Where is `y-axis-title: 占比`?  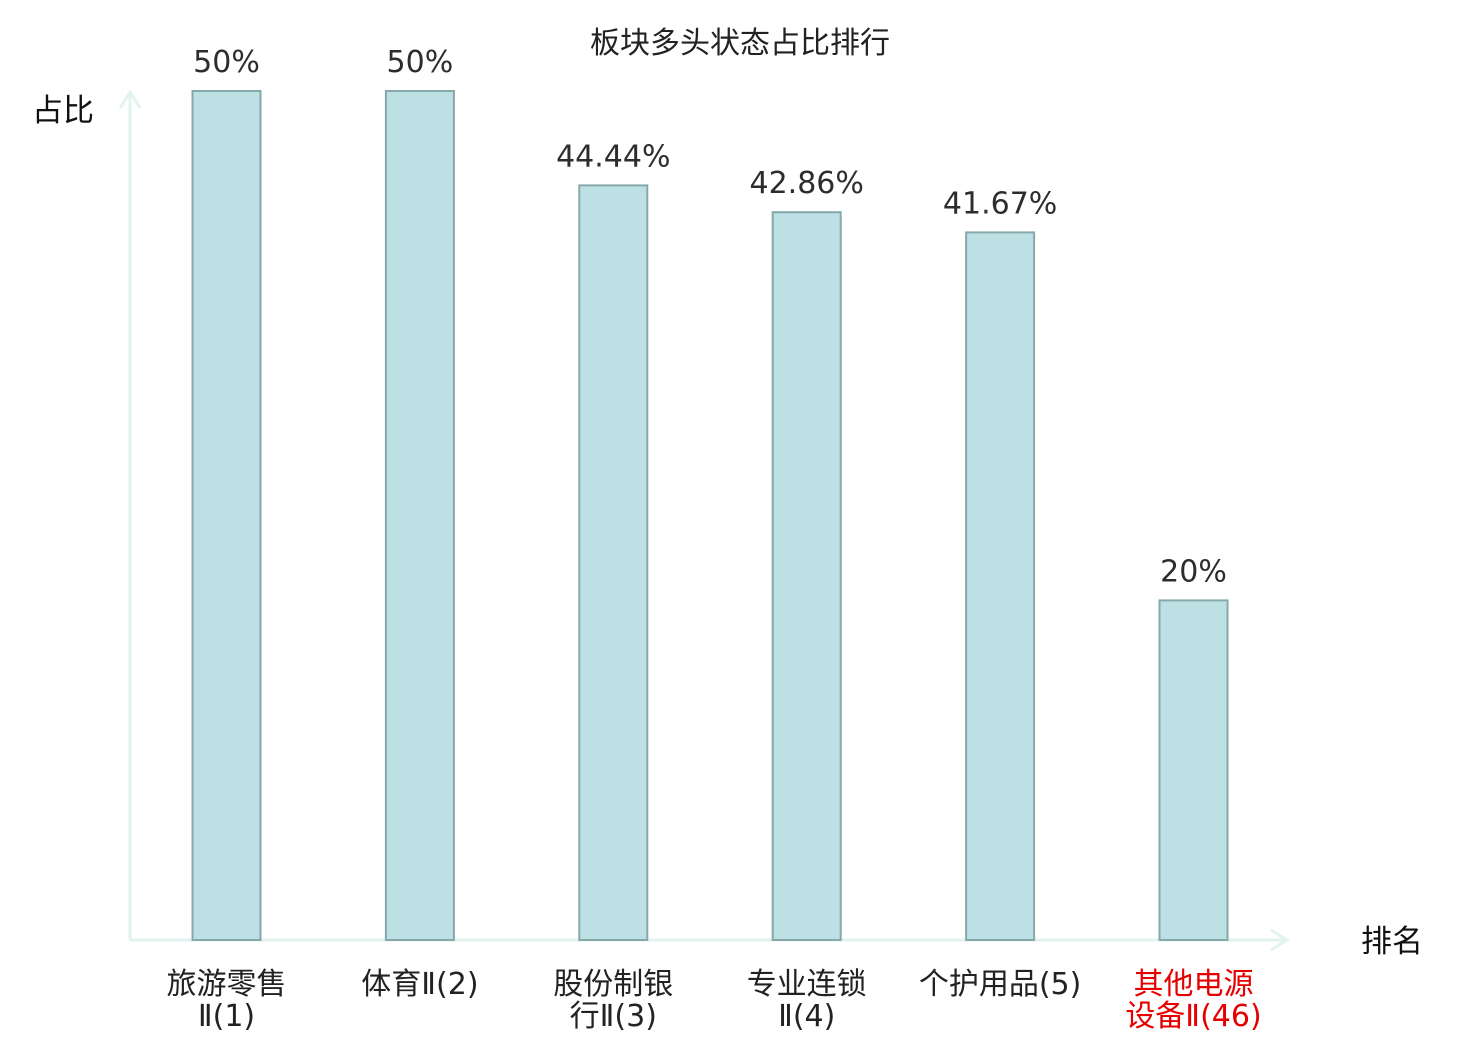
y-axis-title: 占比 is located at coordinates (63, 111).